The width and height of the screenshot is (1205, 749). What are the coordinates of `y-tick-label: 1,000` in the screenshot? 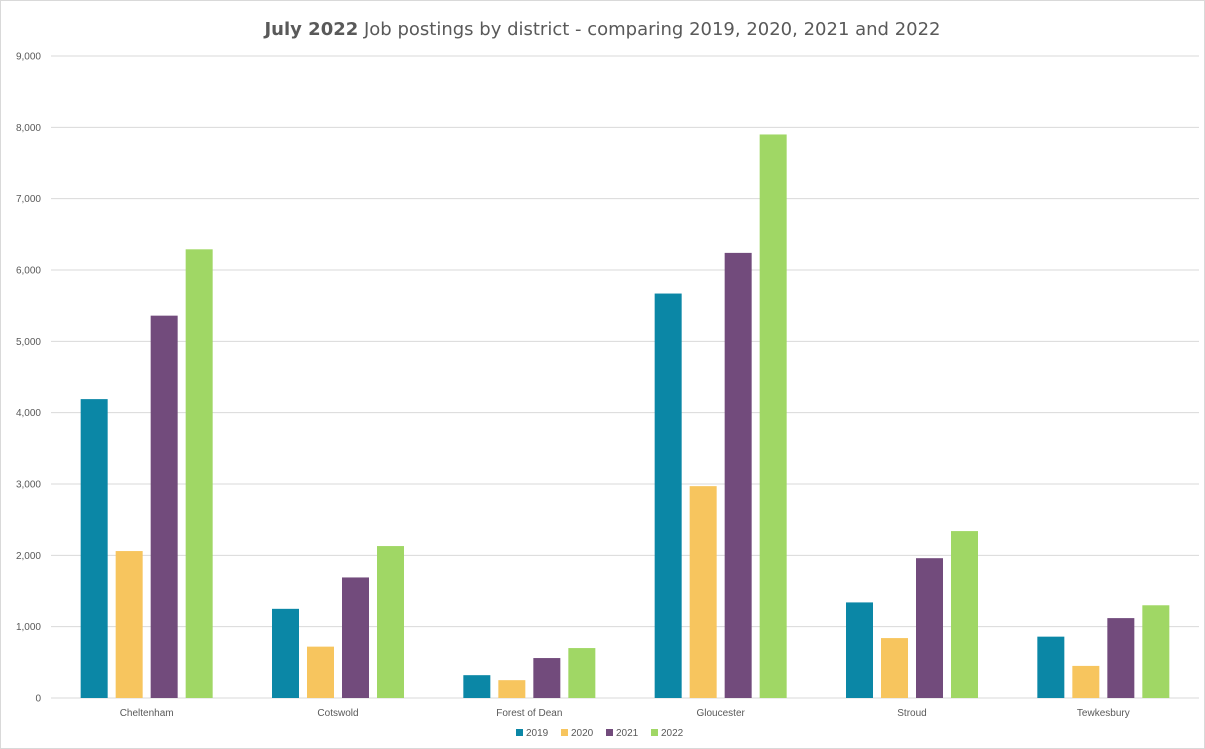 It's located at (28, 627).